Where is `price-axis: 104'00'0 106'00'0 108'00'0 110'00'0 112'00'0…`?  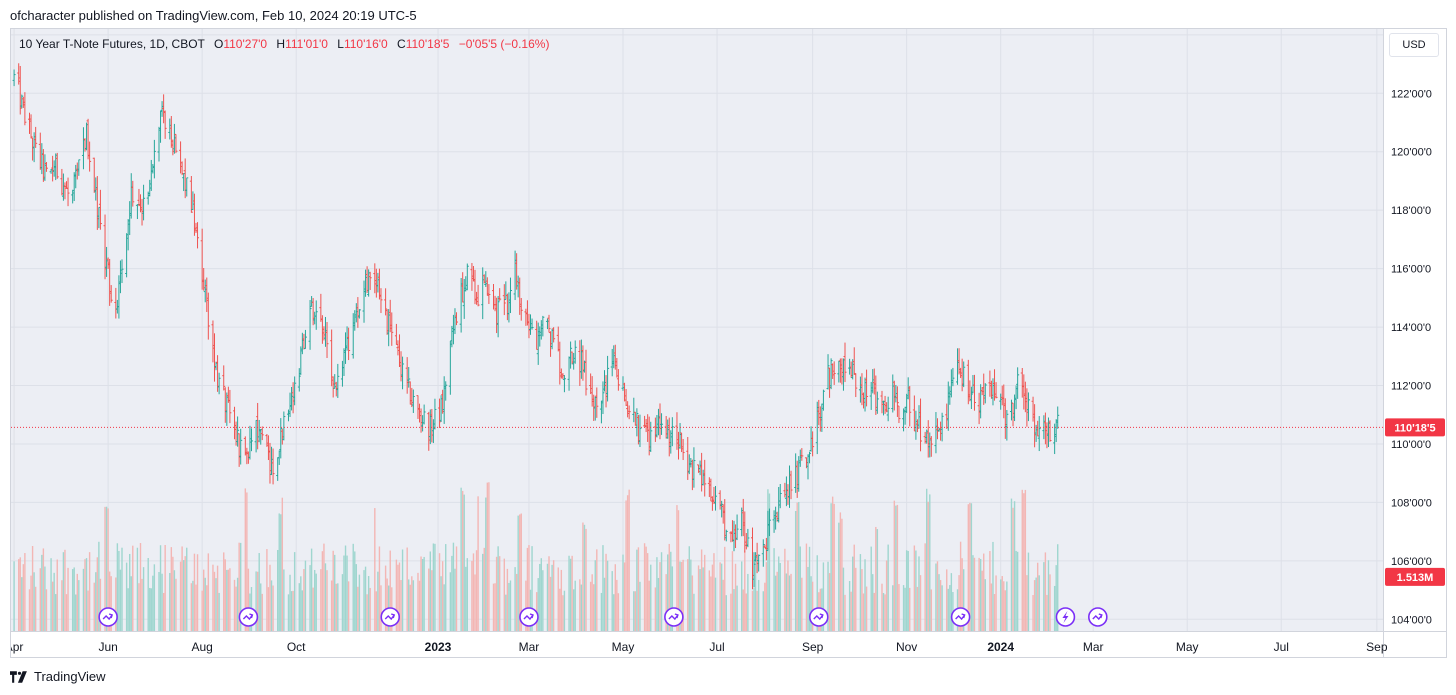
price-axis: 104'00'0 106'00'0 108'00'0 110'00'0 112'00'0… is located at coordinates (1411, 357).